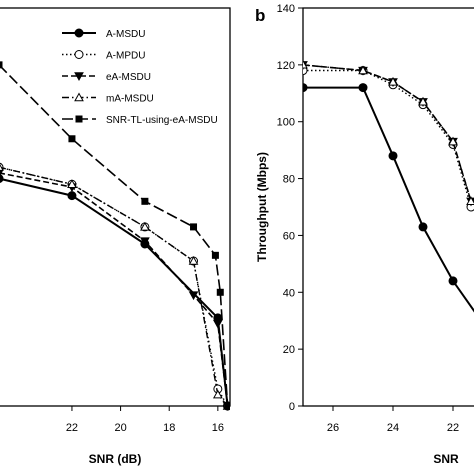  What do you see at coordinates (120, 428) in the screenshot?
I see `x-tick-label: 20` at bounding box center [120, 428].